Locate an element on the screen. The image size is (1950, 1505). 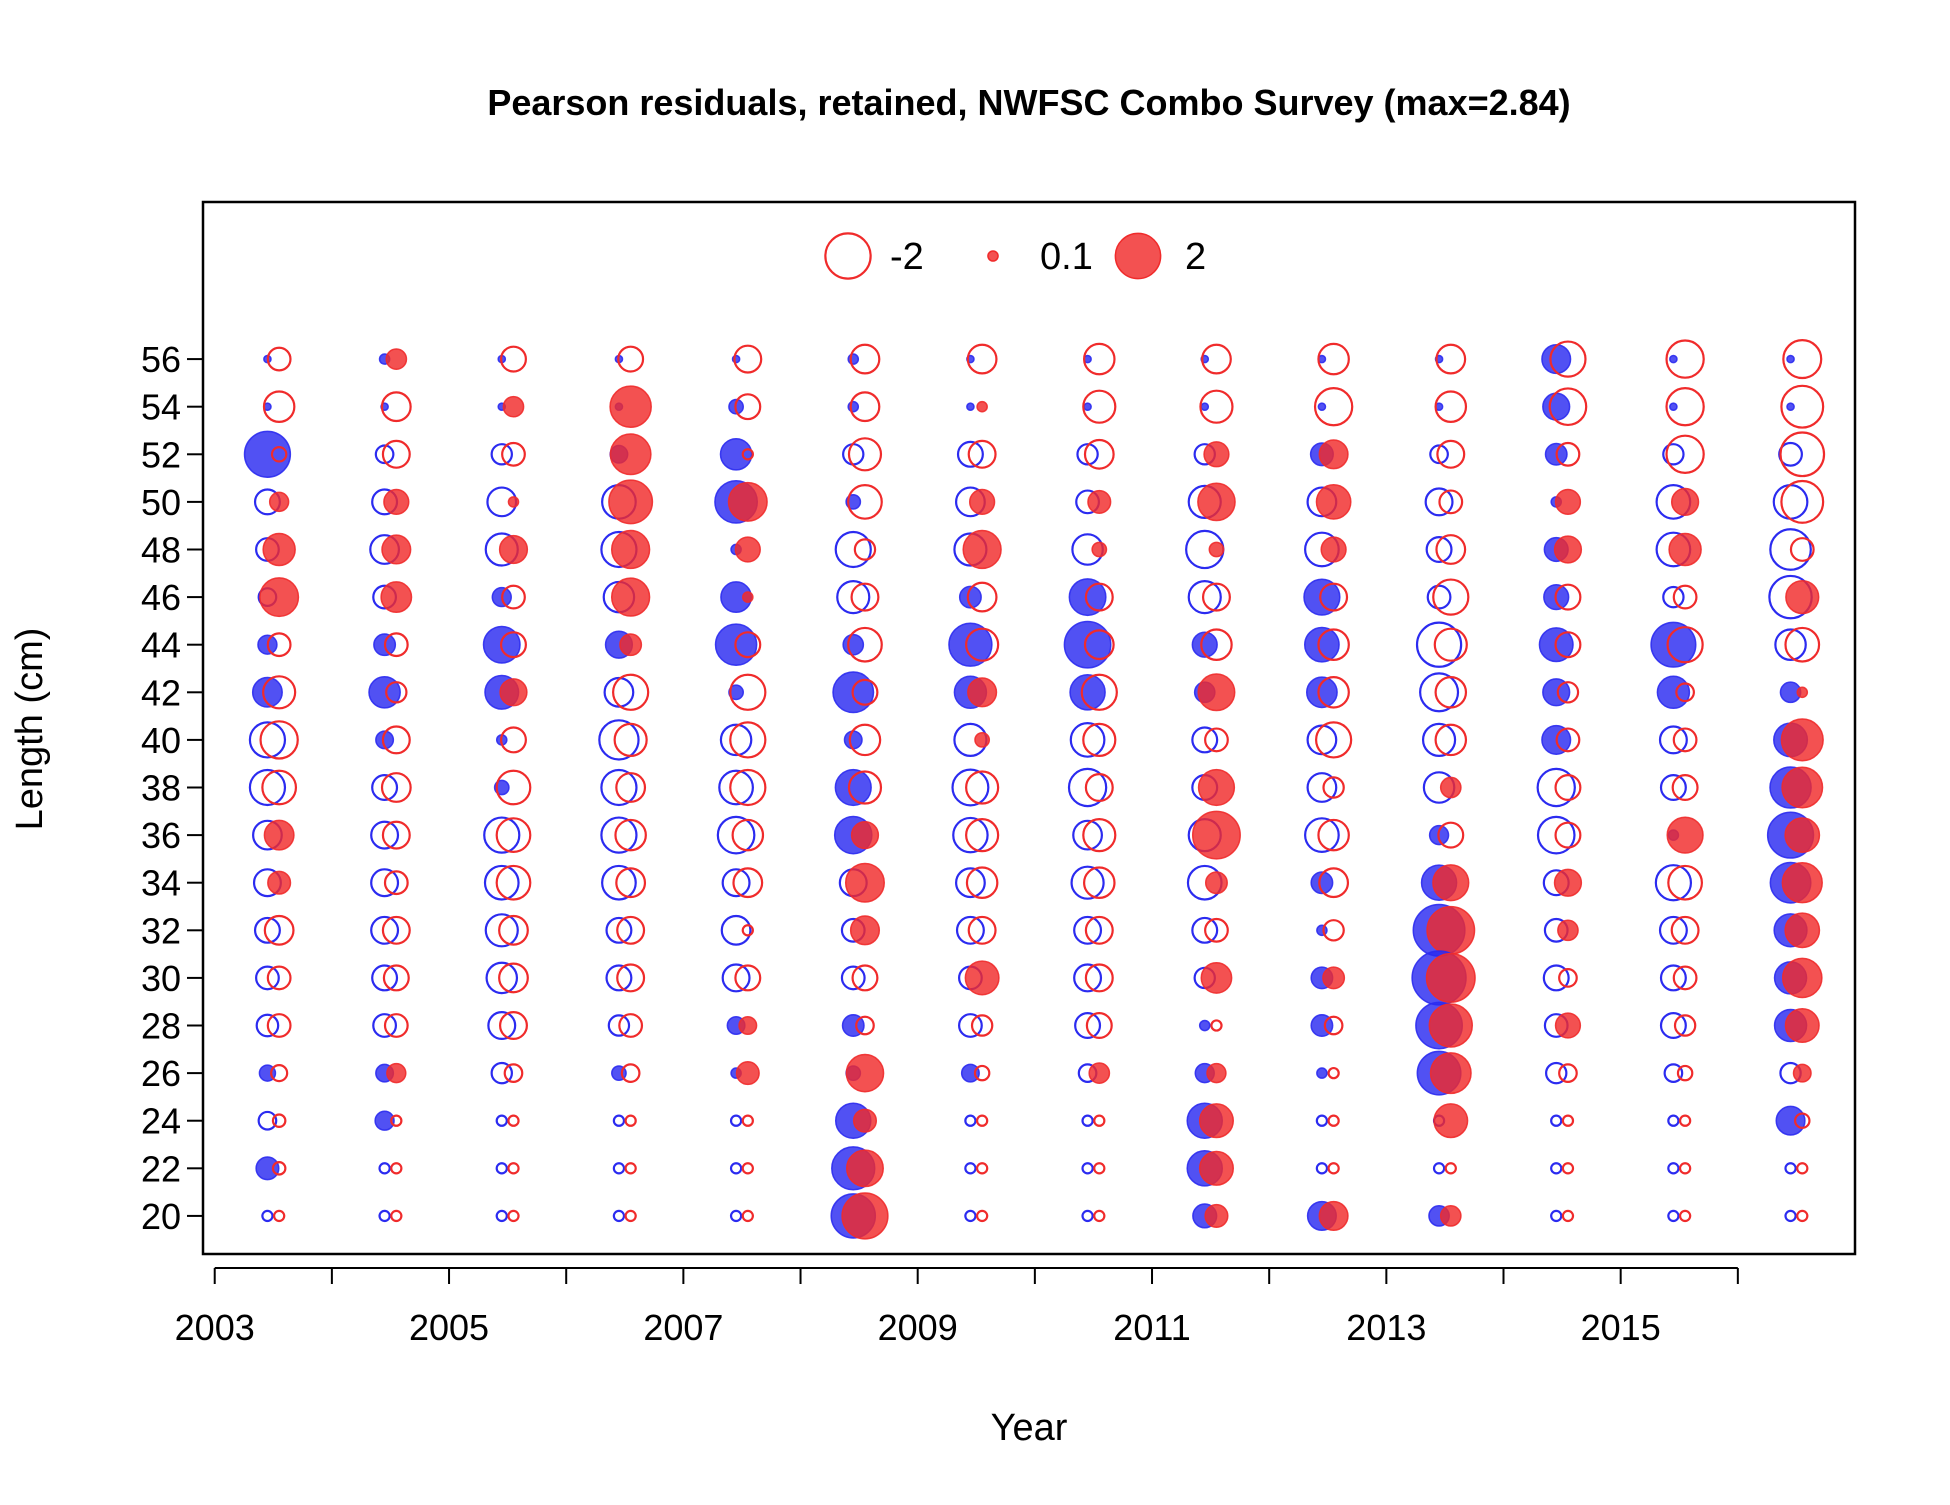
x-axis: 2003 2005 2007 2009 2011 2013 2015 is located at coordinates (957, 1307).